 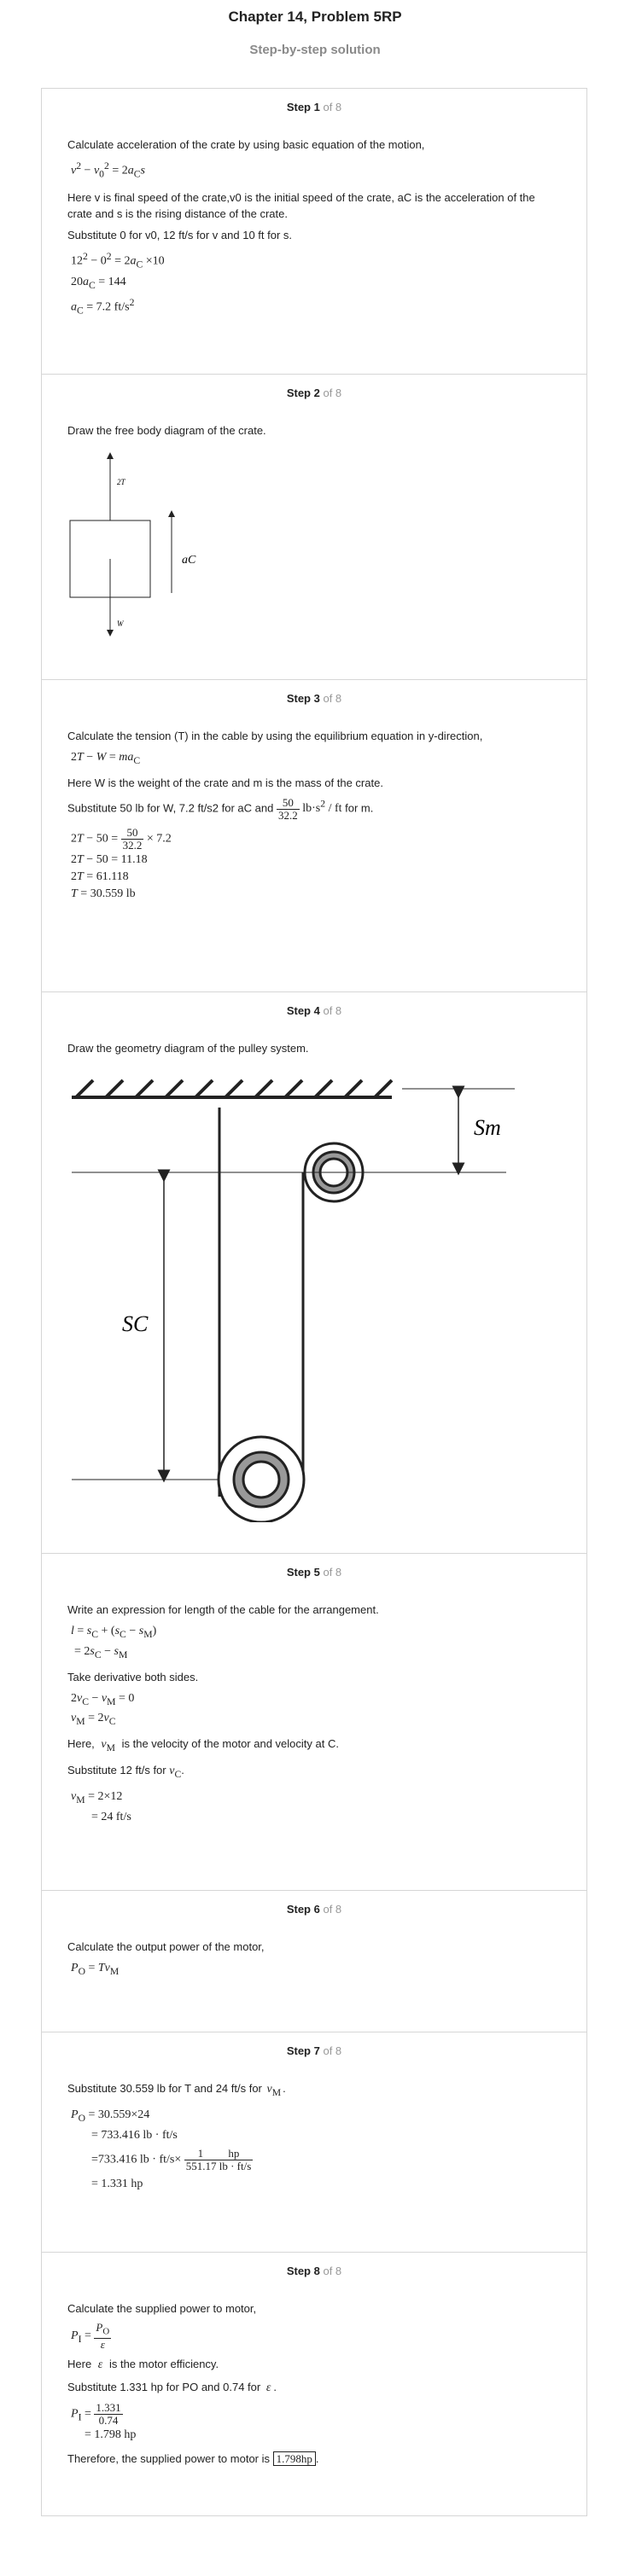 I want to click on step-1-eq-1: v2 − v02 = 2aCs, so click(x=108, y=170).